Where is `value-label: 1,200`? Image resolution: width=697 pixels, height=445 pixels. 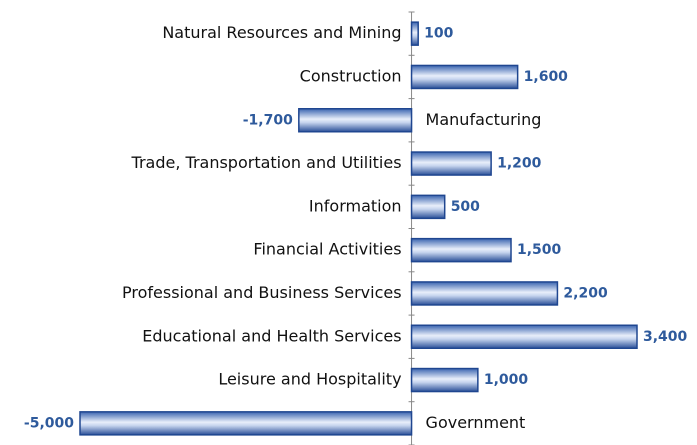
value-label: 1,200 is located at coordinates (519, 164).